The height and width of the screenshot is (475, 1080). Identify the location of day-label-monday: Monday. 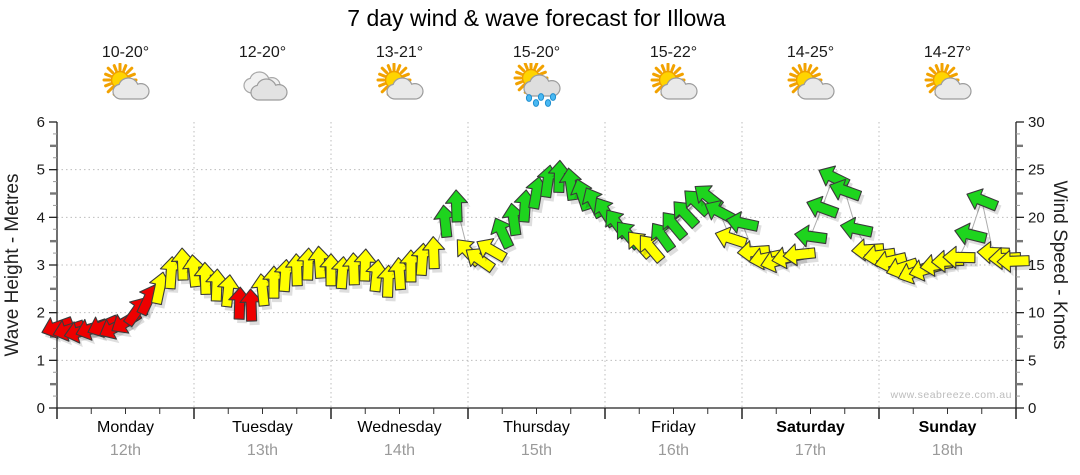
(125, 427).